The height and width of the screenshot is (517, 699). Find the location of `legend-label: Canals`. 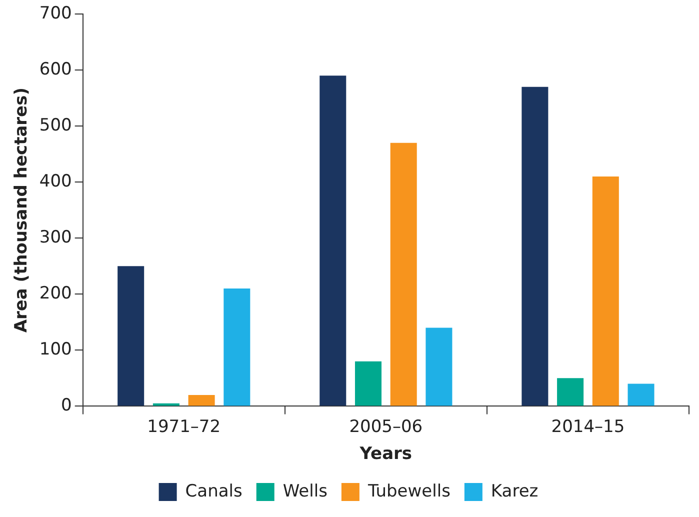

legend-label: Canals is located at coordinates (214, 491).